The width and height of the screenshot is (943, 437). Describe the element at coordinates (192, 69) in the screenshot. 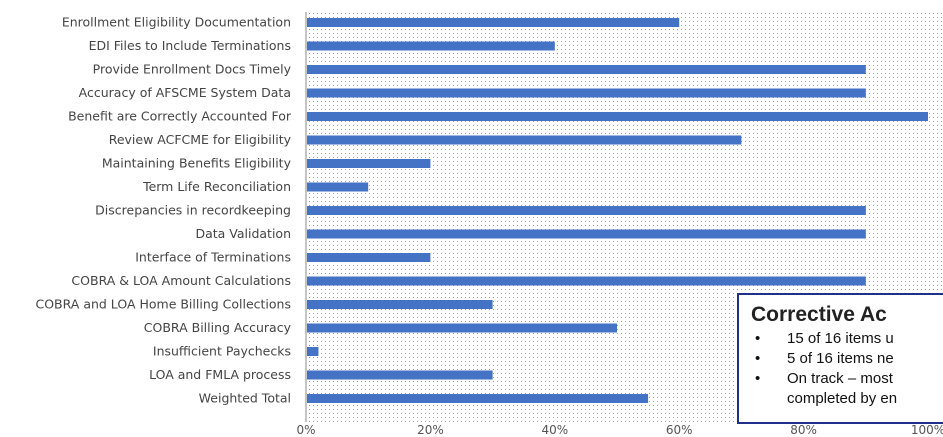

I see `category-label: Provide Enrollment Docs Timely` at that location.